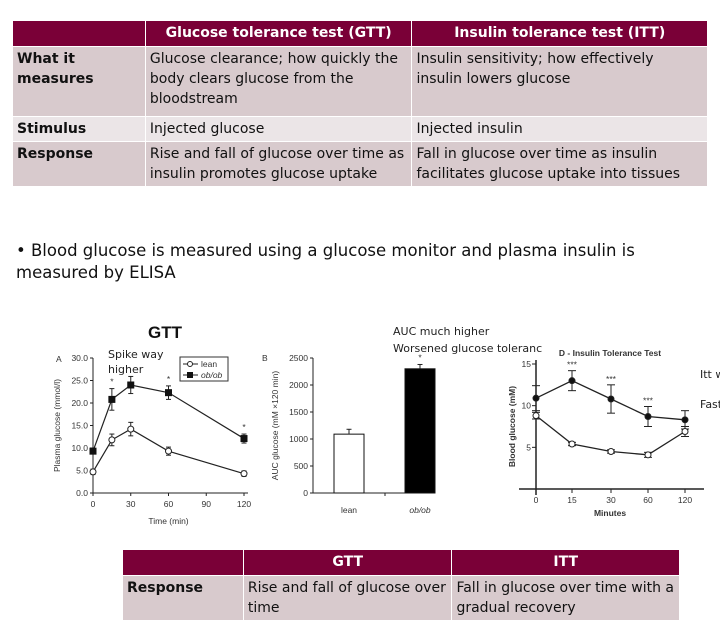 The width and height of the screenshot is (720, 637). What do you see at coordinates (512, 426) in the screenshot?
I see `y-axis-label: Blood glucose (mM)` at bounding box center [512, 426].